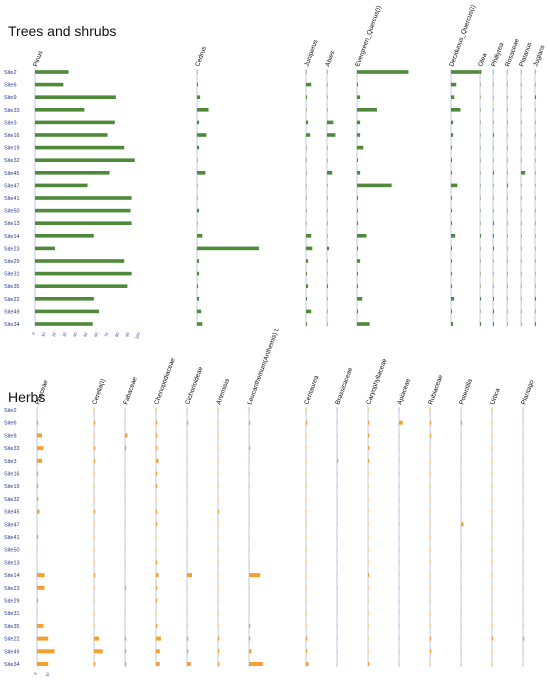 This screenshot has width=550, height=680. What do you see at coordinates (12, 449) in the screenshot?
I see `site-label: Site33` at bounding box center [12, 449].